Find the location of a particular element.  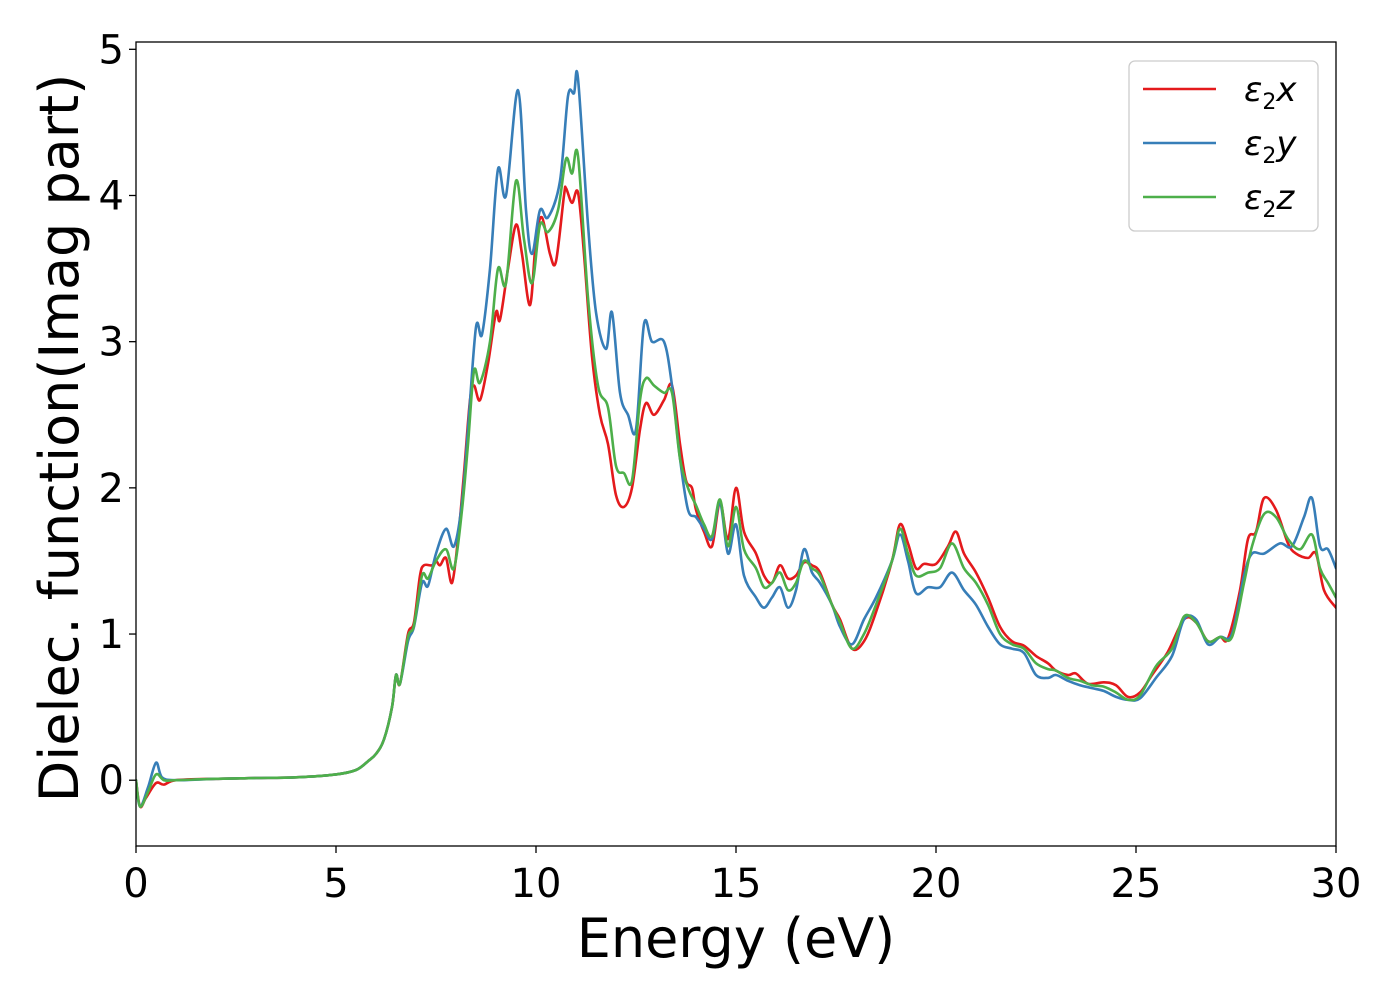

x-tick-label: 5 is located at coordinates (335, 884).